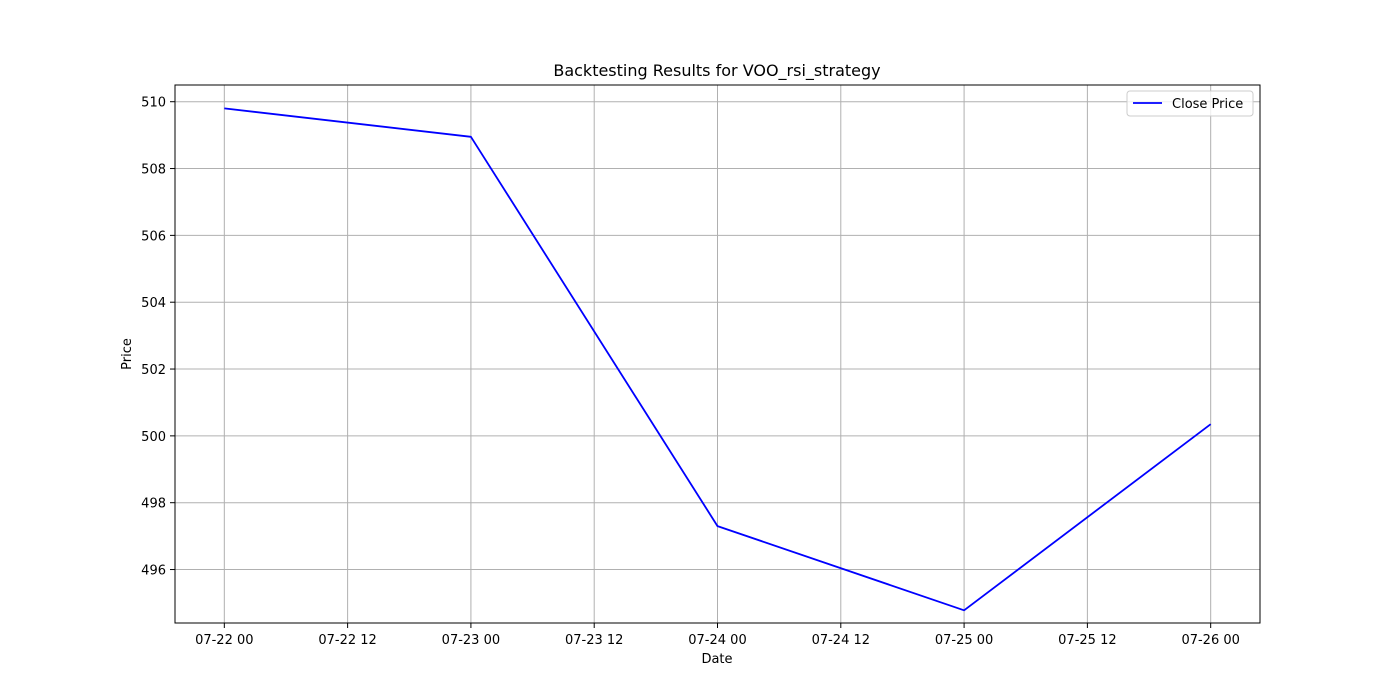  I want to click on y-tick-label: 508, so click(153, 170).